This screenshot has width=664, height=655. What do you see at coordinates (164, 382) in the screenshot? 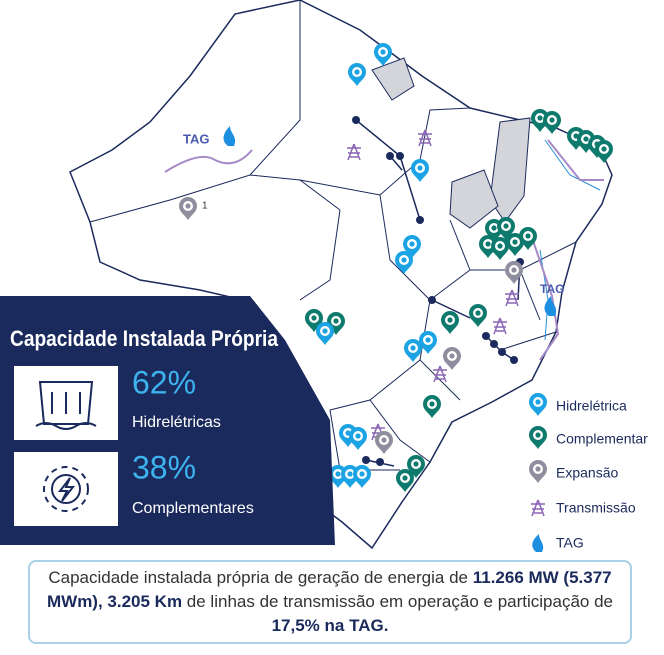
I see `panel-value: 62%` at bounding box center [164, 382].